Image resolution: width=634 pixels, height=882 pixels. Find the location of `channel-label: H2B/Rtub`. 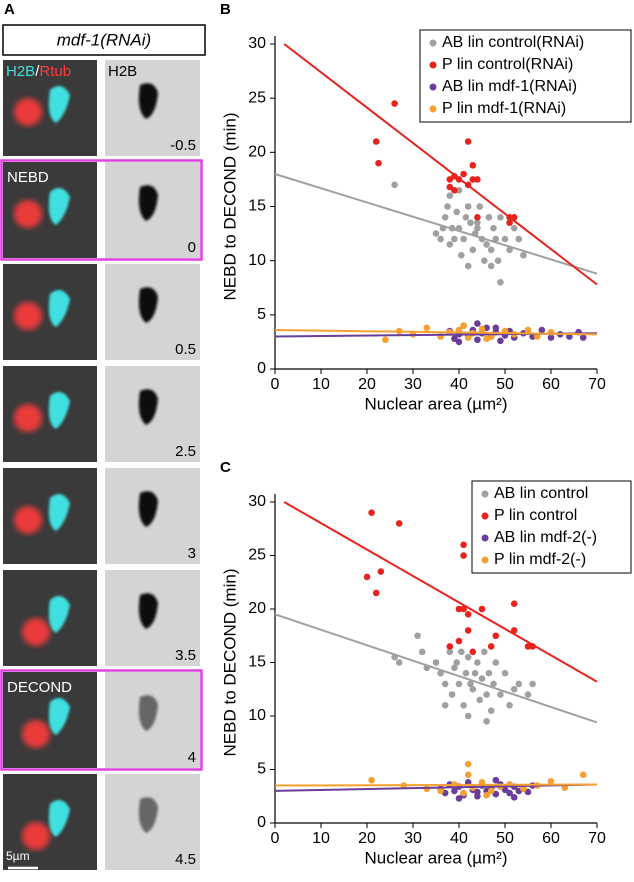

channel-label: H2B/Rtub is located at coordinates (38, 71).